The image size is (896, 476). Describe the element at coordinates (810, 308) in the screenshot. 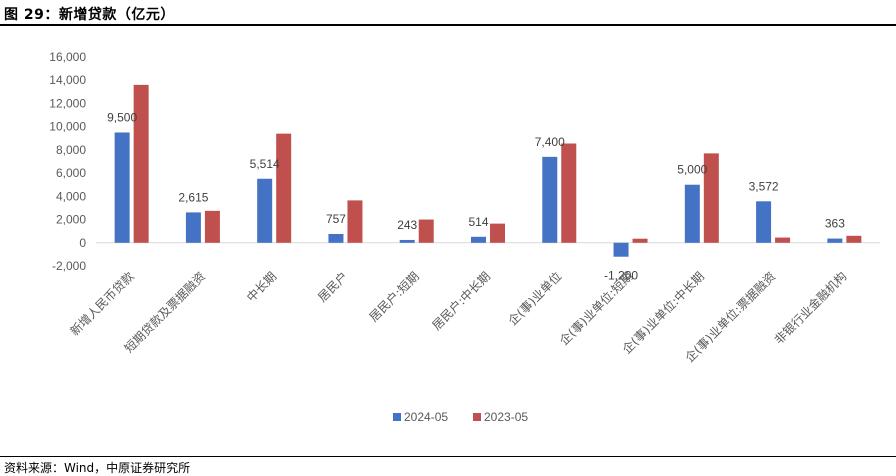

I see `category-label: 非银行业金融机构` at that location.